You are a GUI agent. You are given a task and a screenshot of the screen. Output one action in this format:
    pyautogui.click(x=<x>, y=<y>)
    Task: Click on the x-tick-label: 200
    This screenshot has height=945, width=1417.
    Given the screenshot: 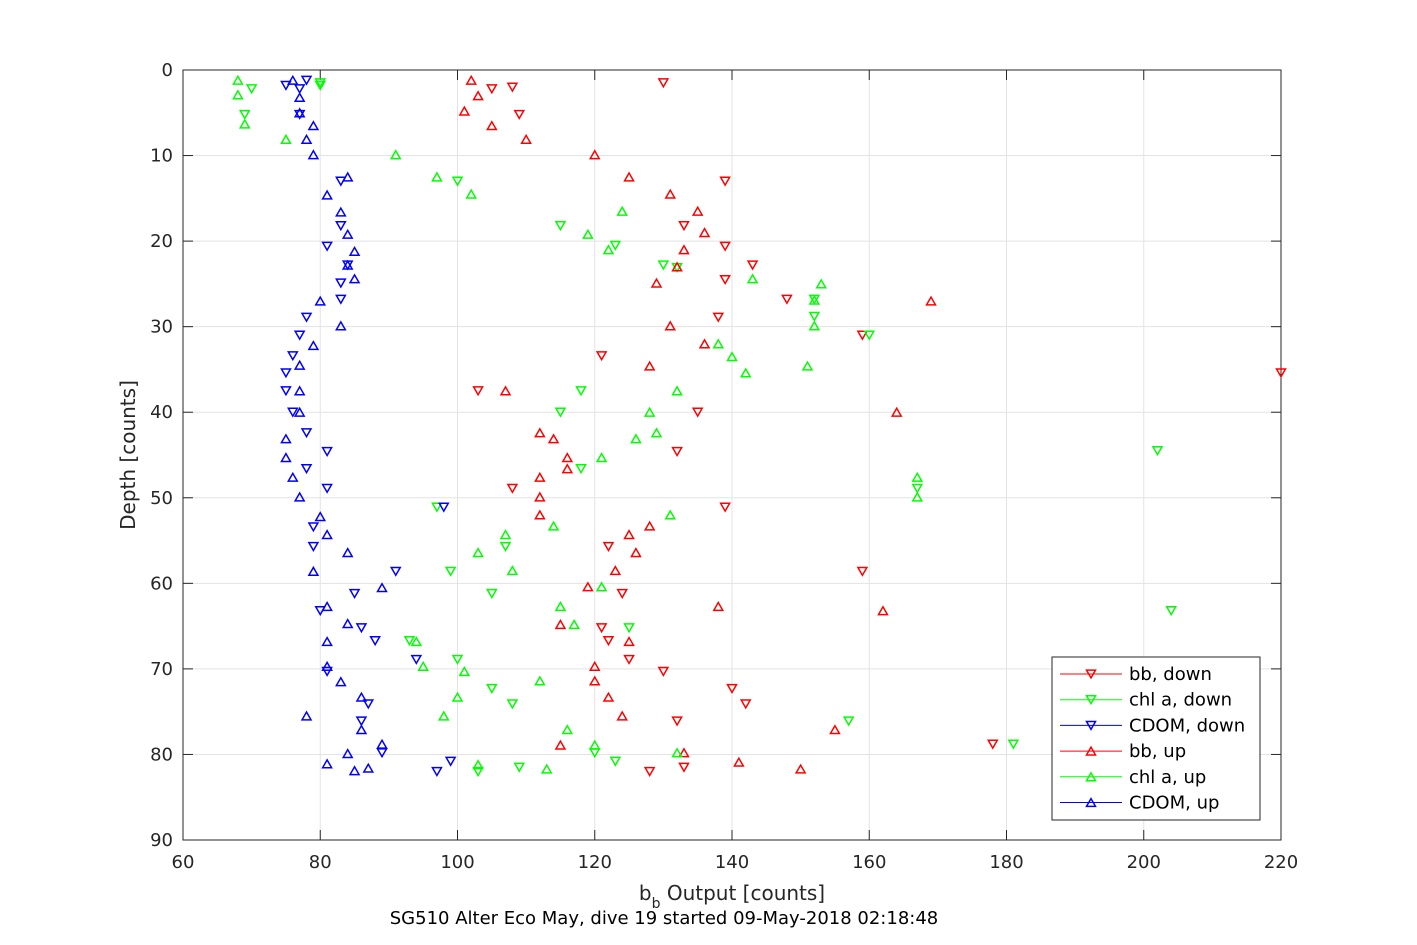 What is the action you would take?
    pyautogui.click(x=1144, y=862)
    